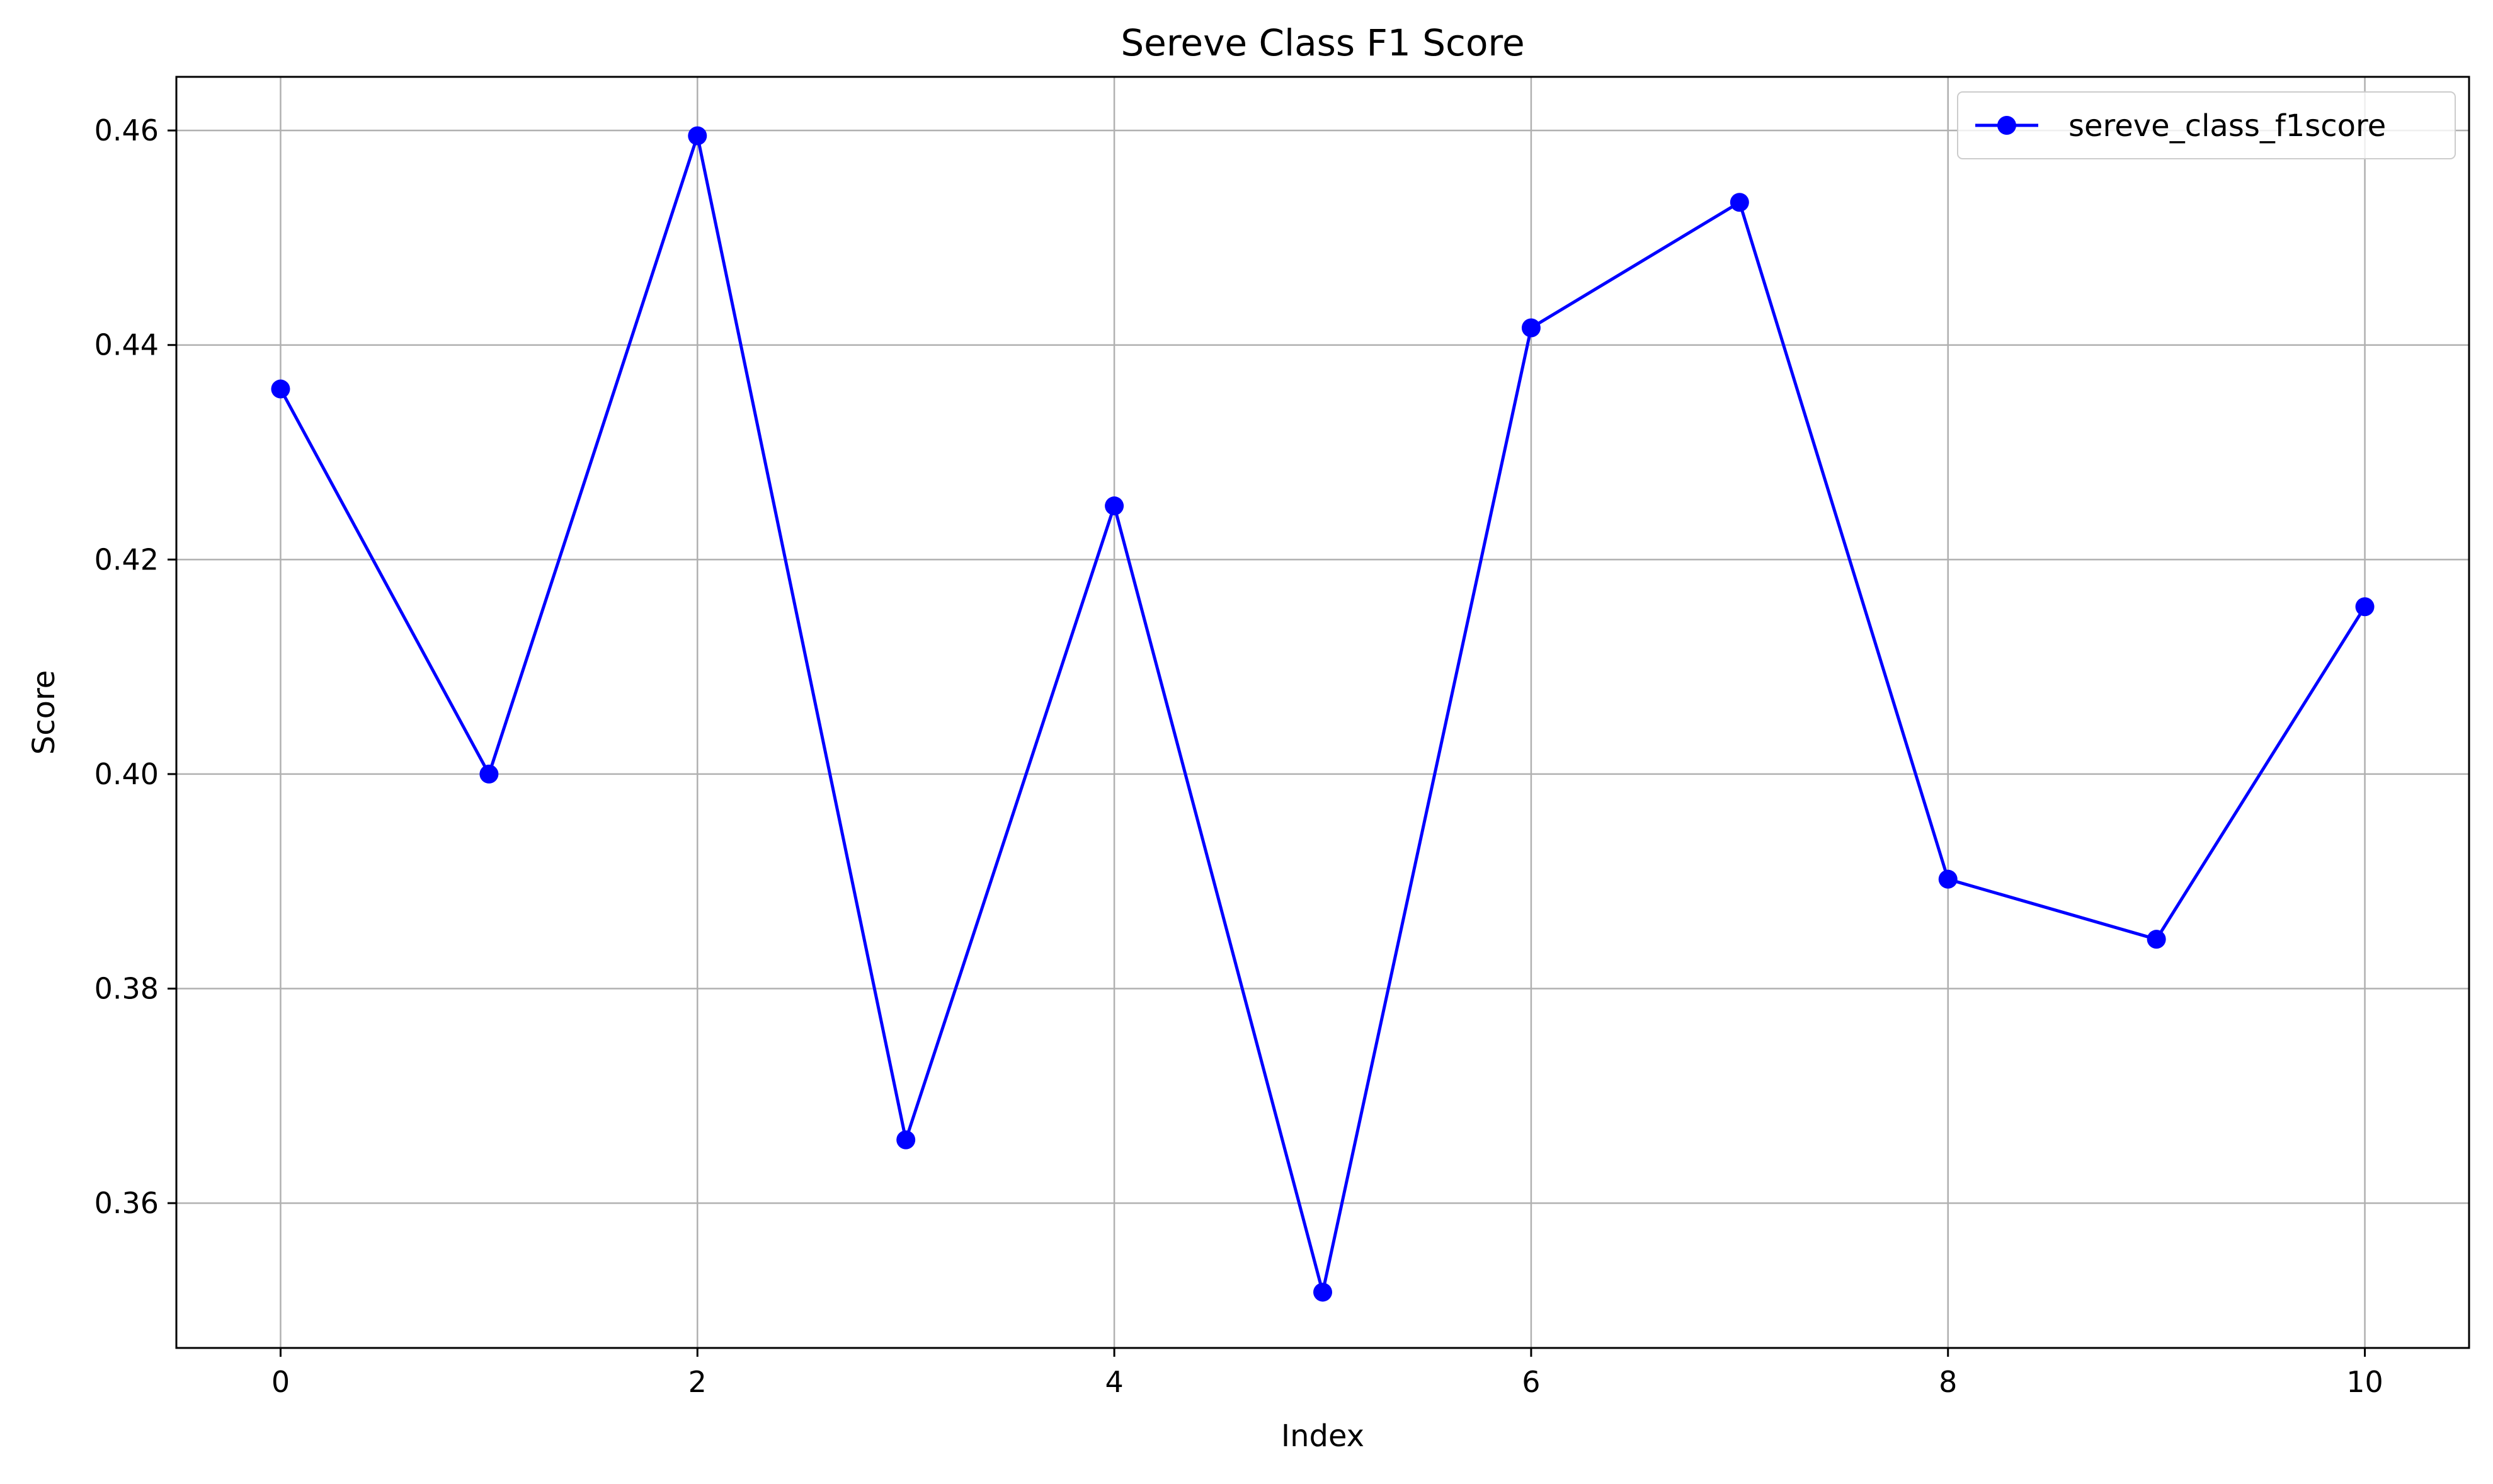 The image size is (2493, 1484). I want to click on x-tick-label: 8, so click(1948, 1382).